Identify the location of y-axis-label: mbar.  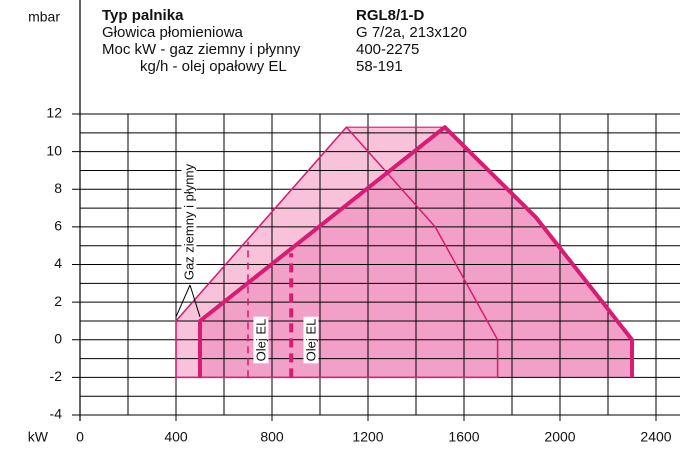
(44, 17).